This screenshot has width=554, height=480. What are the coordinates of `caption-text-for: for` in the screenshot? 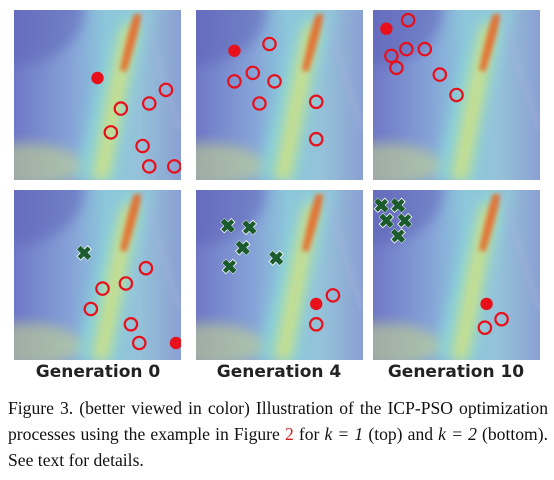 It's located at (309, 434).